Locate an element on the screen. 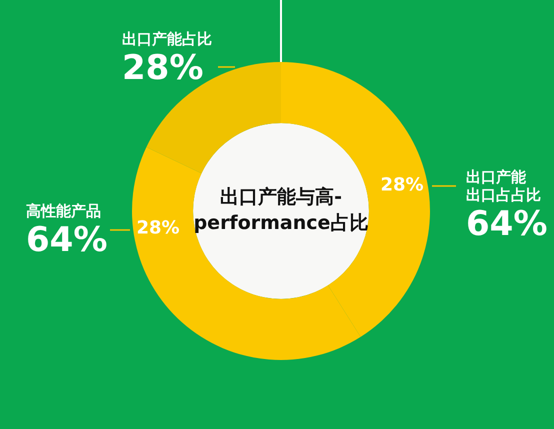  slice-label: 出口产能占比 is located at coordinates (167, 39).